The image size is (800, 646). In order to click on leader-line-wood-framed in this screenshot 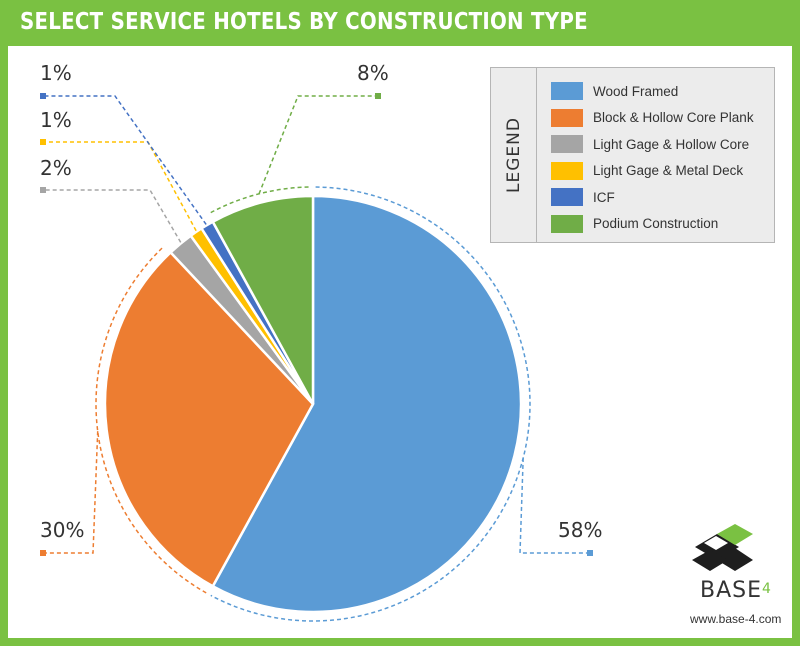, I will do `click(554, 505)`.